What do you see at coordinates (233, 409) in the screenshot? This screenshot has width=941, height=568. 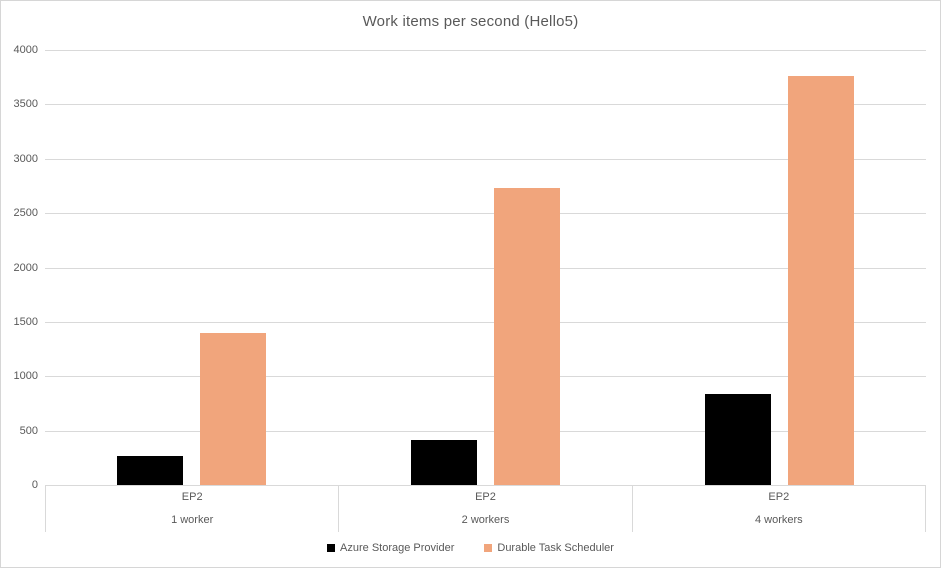 I see `bar-durable-task-scheduler-1-worker` at bounding box center [233, 409].